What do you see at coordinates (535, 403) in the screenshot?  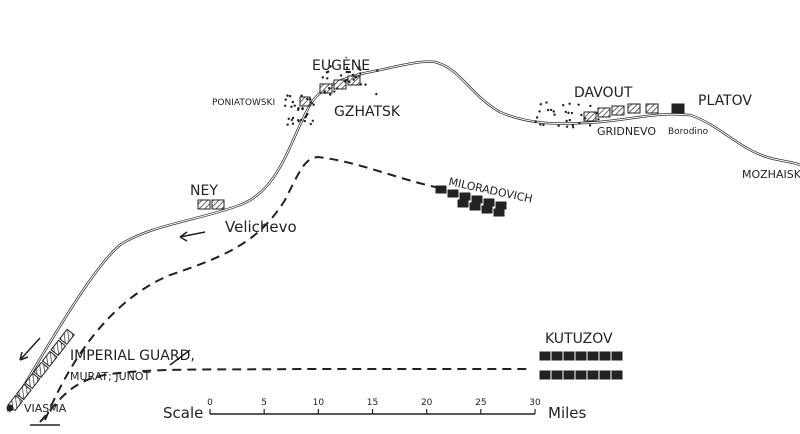 I see `scale-tick-label: 30` at bounding box center [535, 403].